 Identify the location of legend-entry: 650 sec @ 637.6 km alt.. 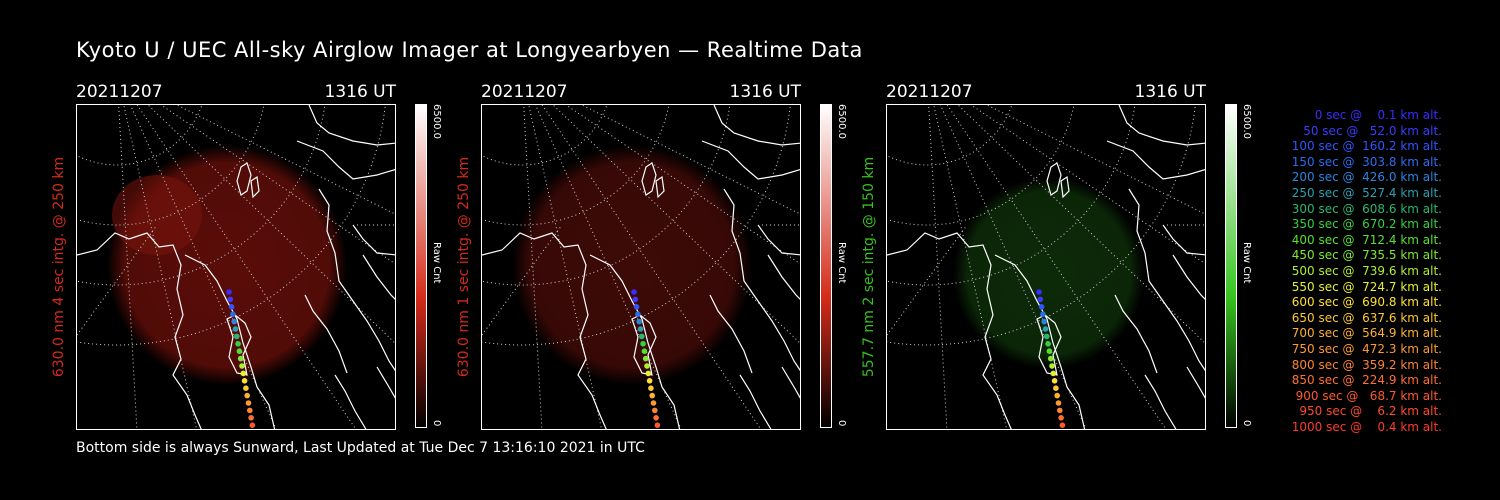
(1366, 317).